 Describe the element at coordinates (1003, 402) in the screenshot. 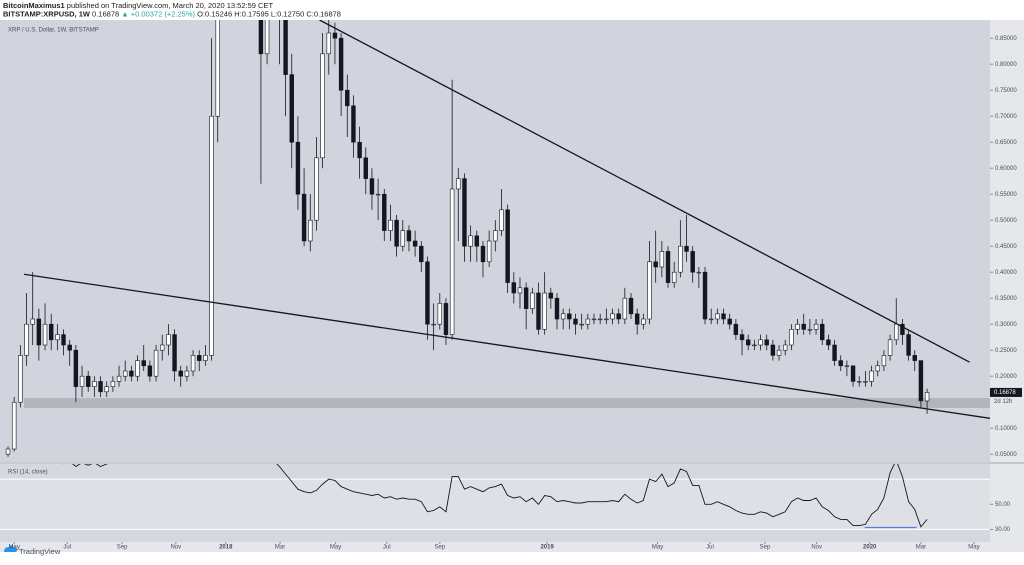

I see `countdown: 2d 12h` at that location.